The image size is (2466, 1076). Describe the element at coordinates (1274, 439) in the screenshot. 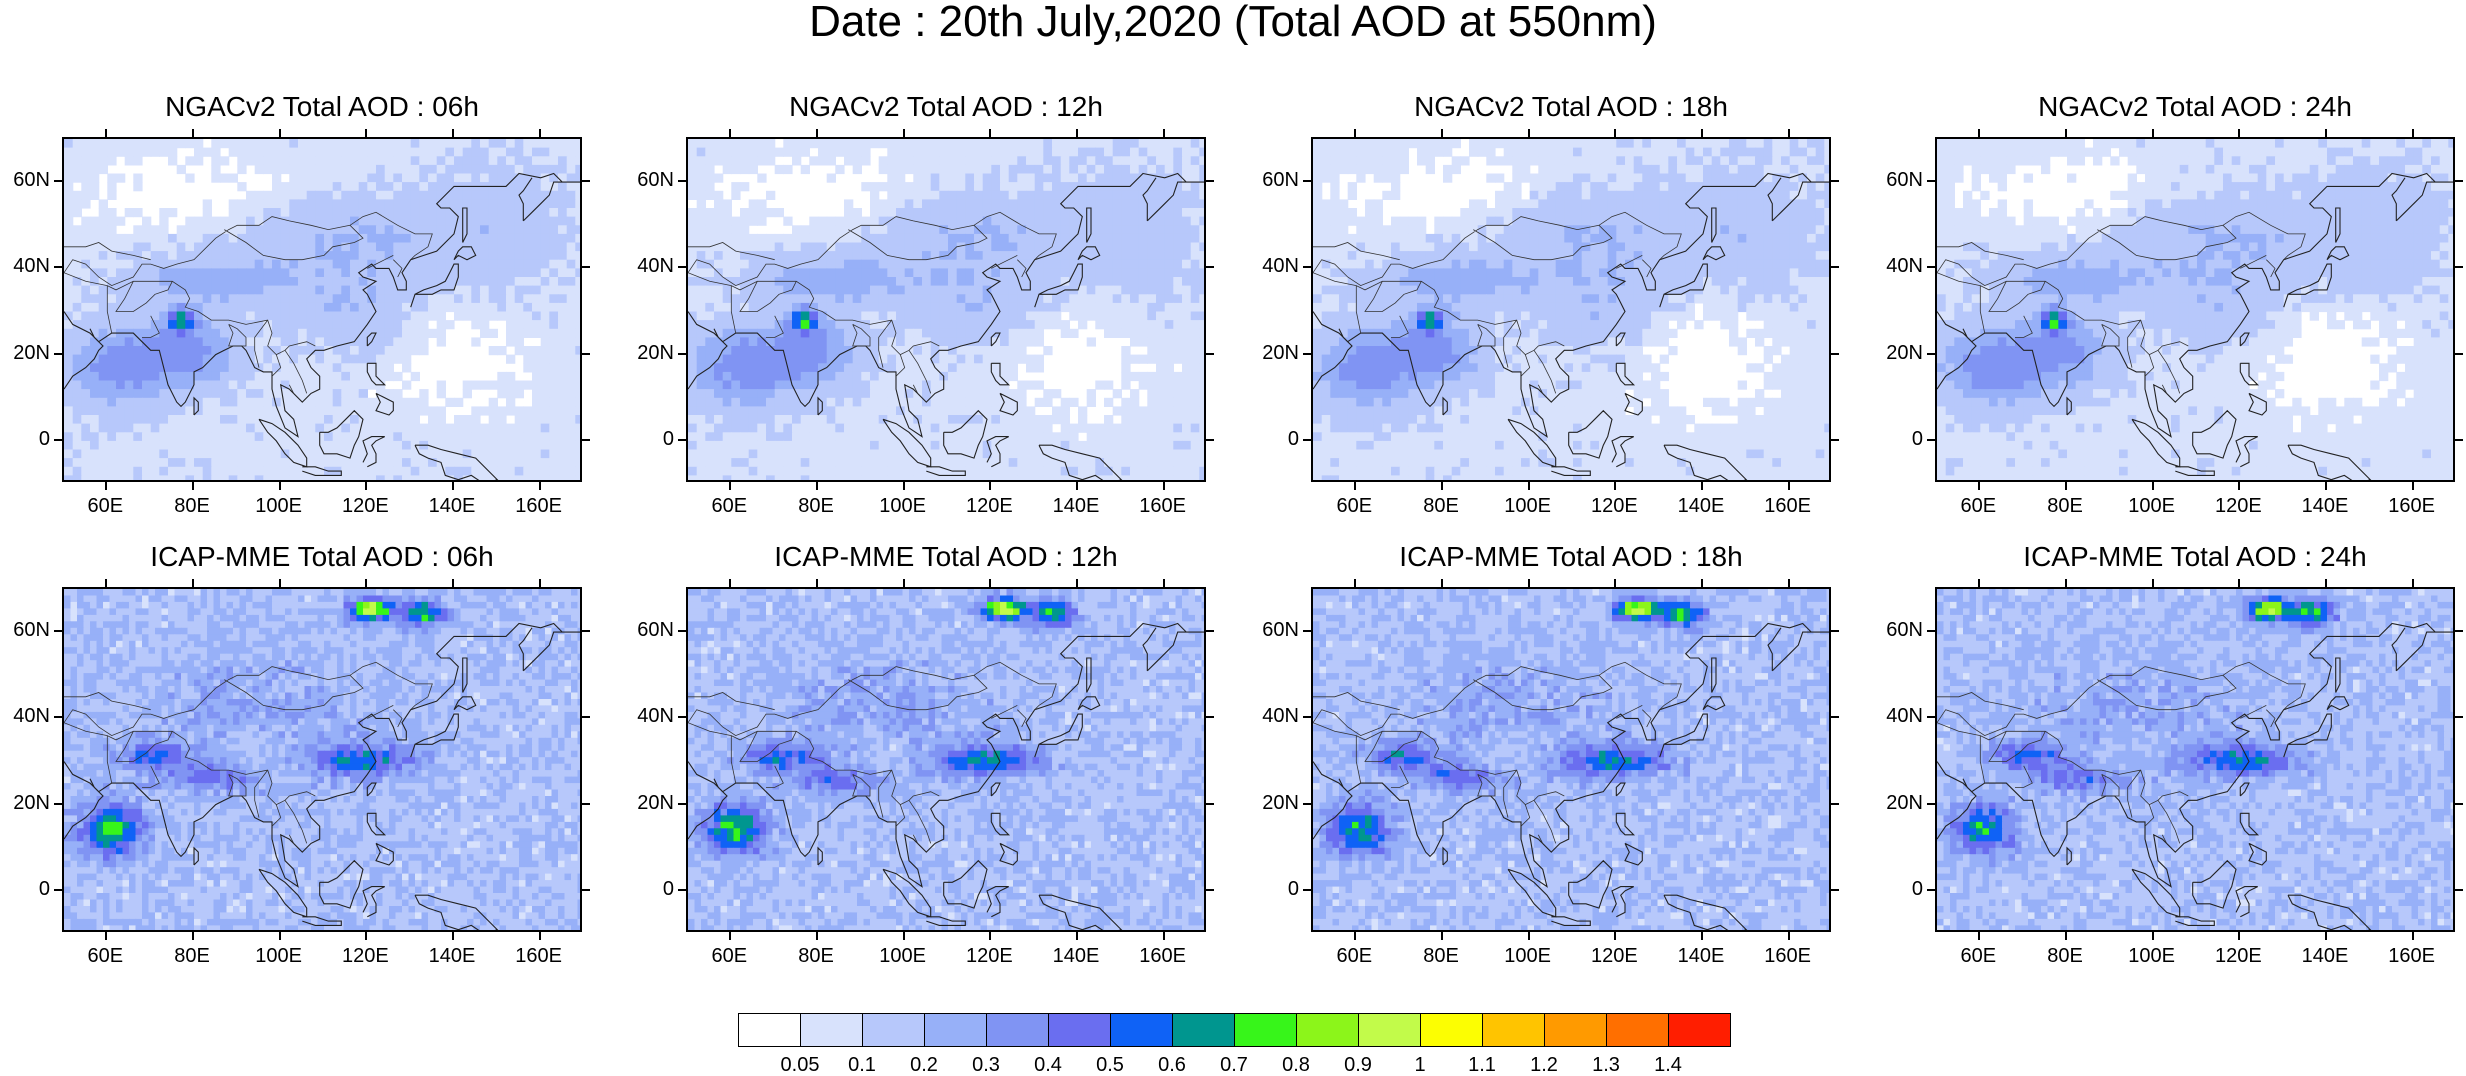

I see `y-tick-label: 0` at that location.